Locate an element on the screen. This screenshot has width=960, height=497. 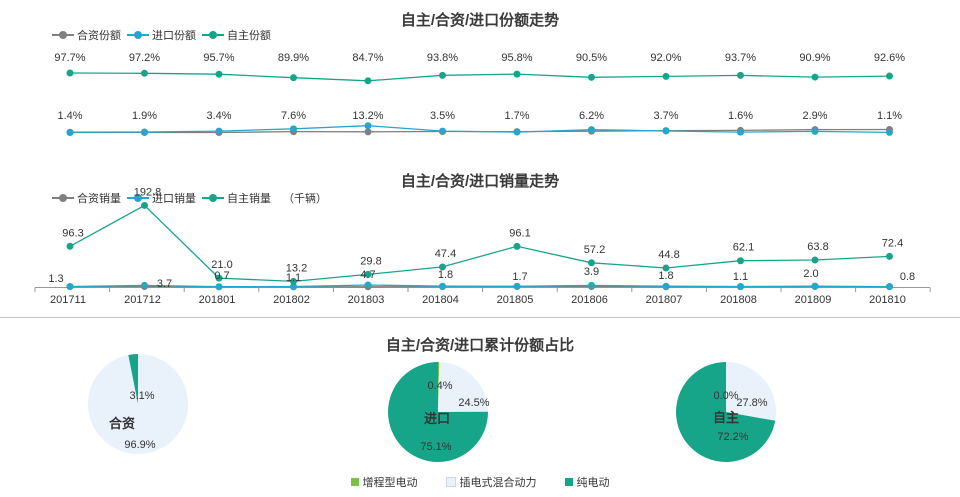
legend-item-zizhu-sales: 自主销量 is located at coordinates (236, 198).